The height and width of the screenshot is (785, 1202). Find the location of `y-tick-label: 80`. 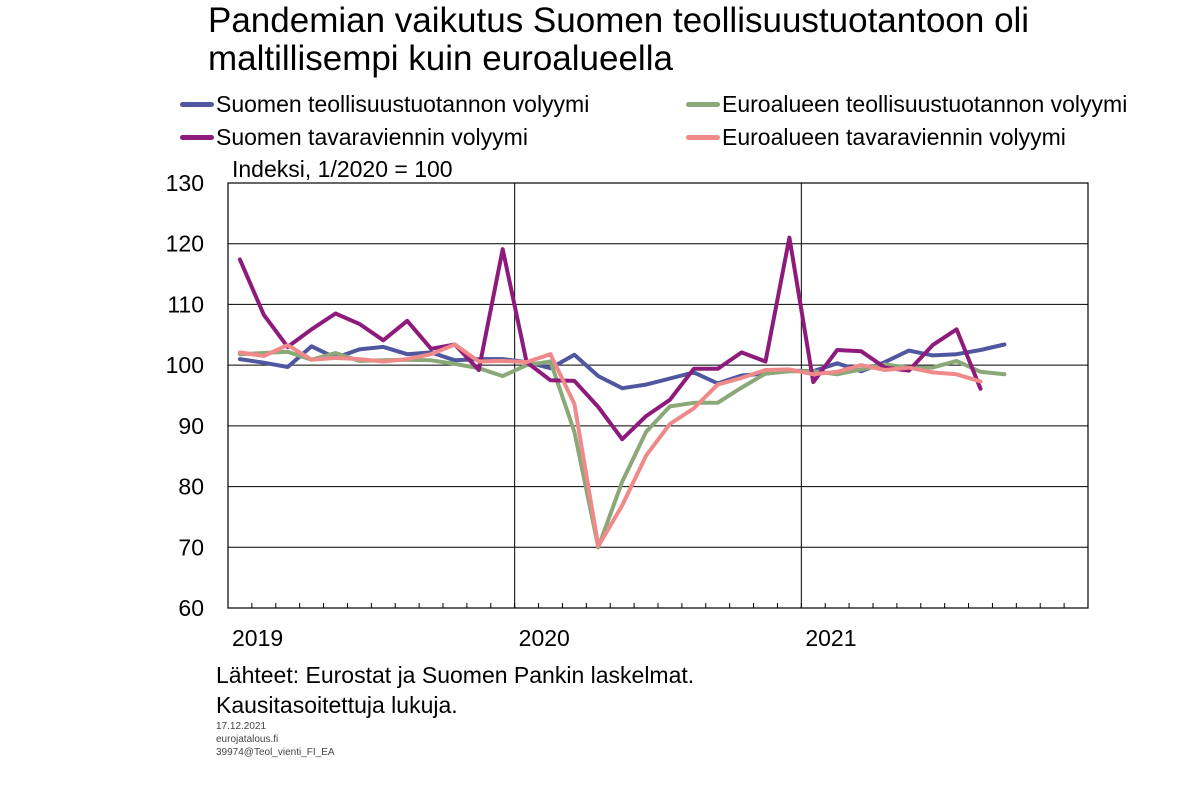

y-tick-label: 80 is located at coordinates (191, 487).